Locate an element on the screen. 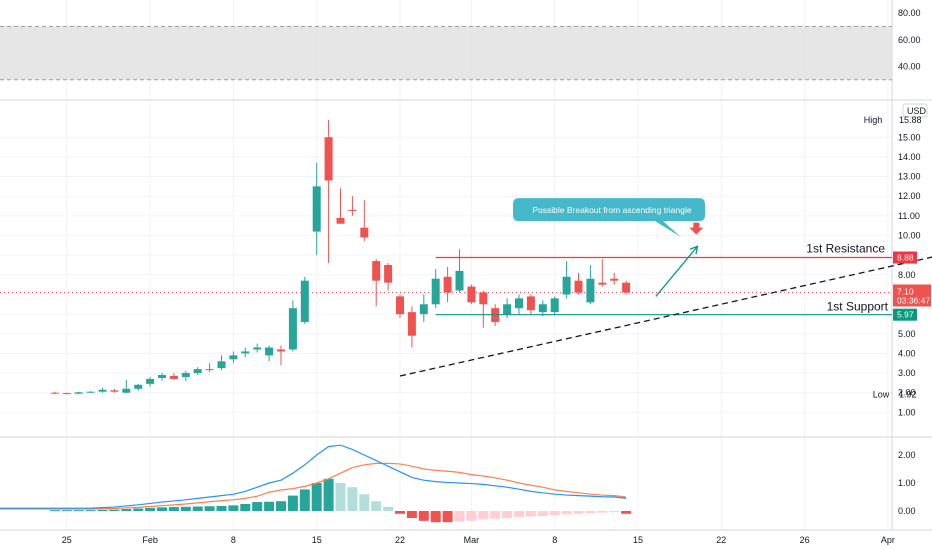 The height and width of the screenshot is (550, 932). price-tick-label: 3.00 is located at coordinates (907, 373).